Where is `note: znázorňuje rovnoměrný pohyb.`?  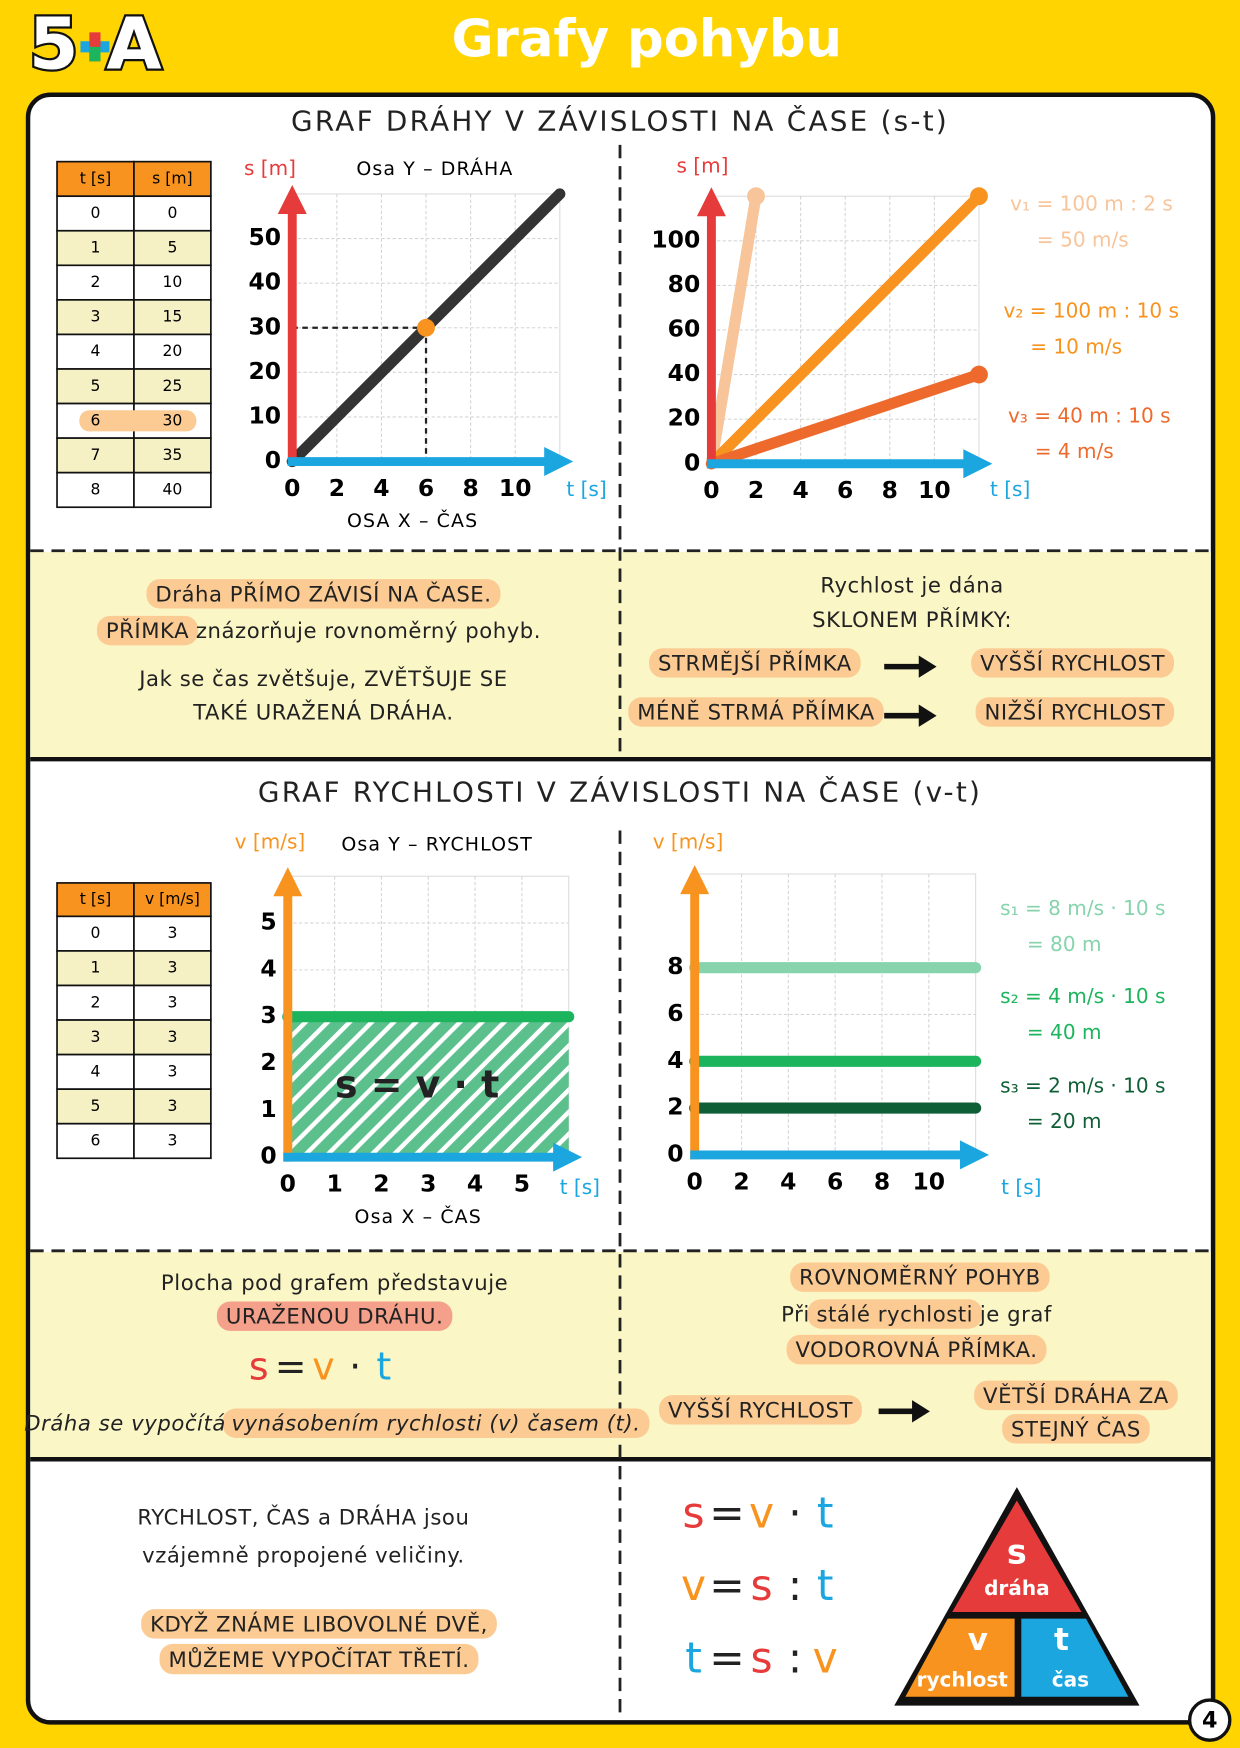
note: znázorňuje rovnoměrný pohyb. is located at coordinates (368, 630).